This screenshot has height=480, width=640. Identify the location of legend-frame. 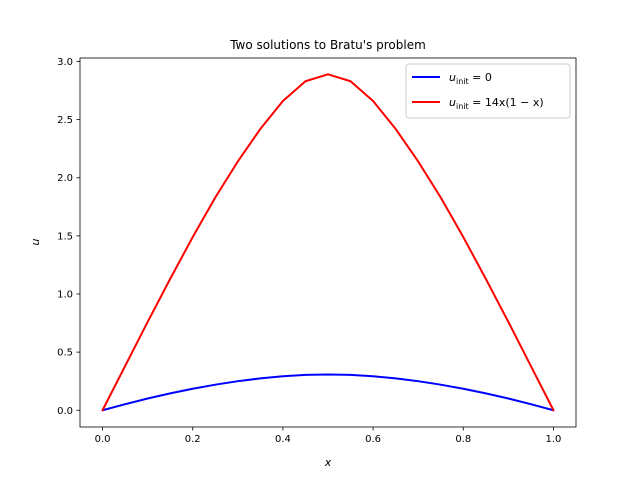
(488, 91).